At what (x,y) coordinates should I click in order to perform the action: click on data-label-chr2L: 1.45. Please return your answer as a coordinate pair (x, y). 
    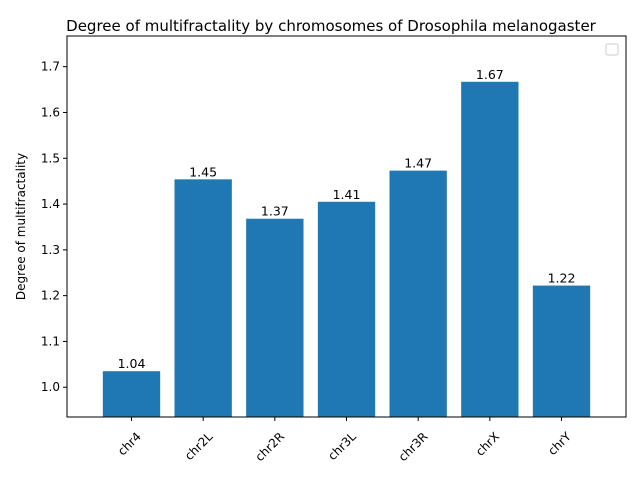
    Looking at the image, I should click on (203, 171).